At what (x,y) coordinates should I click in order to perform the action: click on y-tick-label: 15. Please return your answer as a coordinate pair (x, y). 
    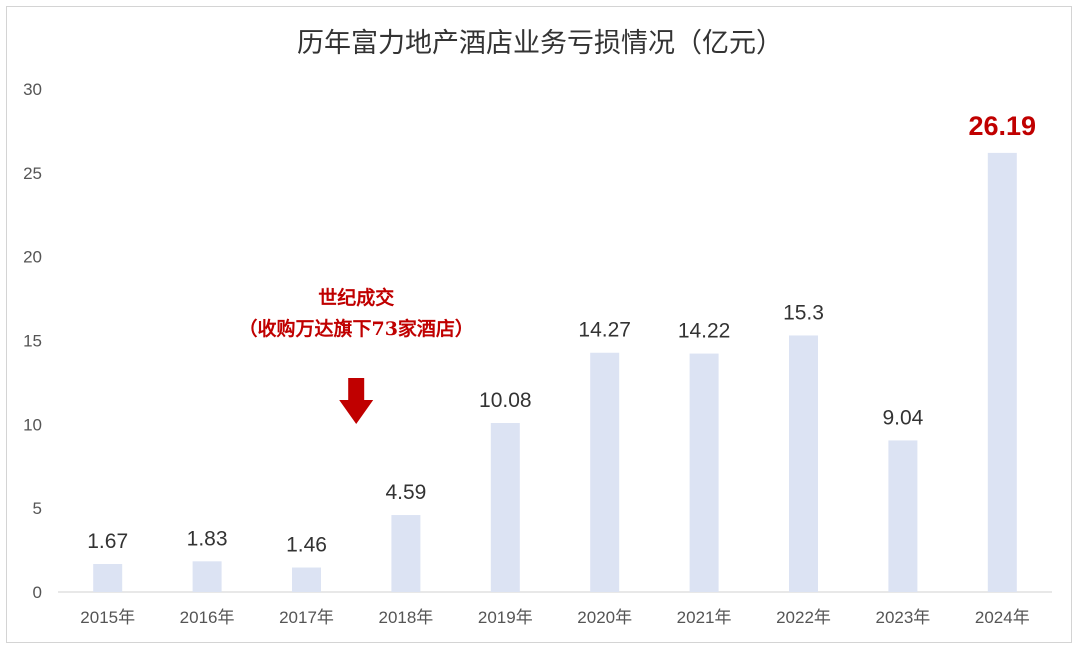
    Looking at the image, I should click on (32, 341).